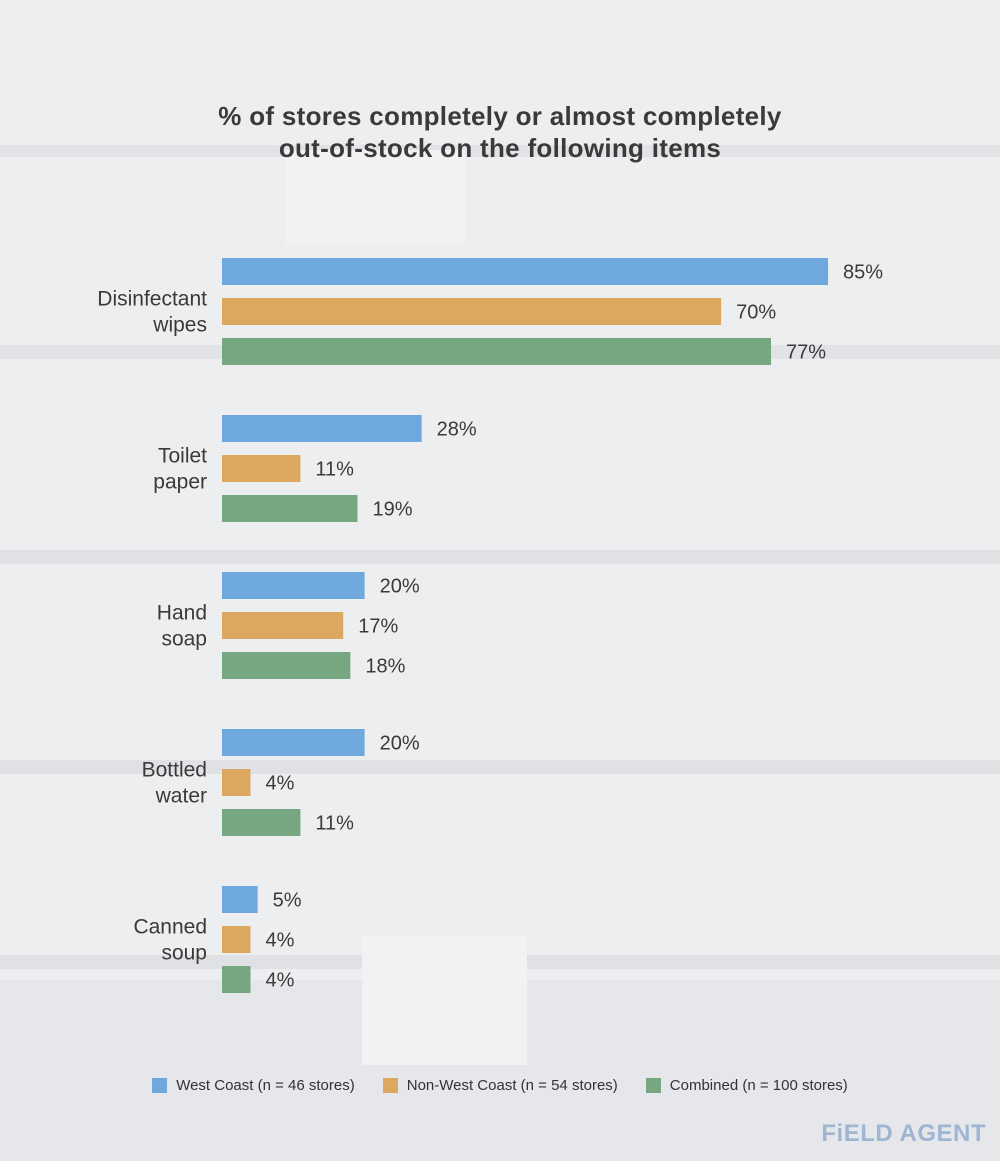  I want to click on bar-bottled-water-west-coast, so click(293, 742).